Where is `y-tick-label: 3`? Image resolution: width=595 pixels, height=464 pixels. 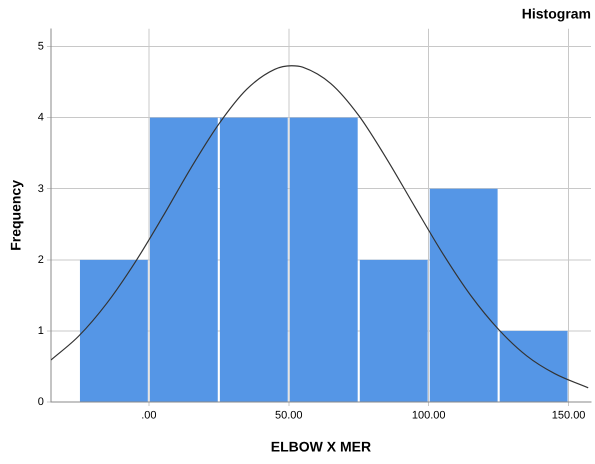
y-tick-label: 3 is located at coordinates (41, 188).